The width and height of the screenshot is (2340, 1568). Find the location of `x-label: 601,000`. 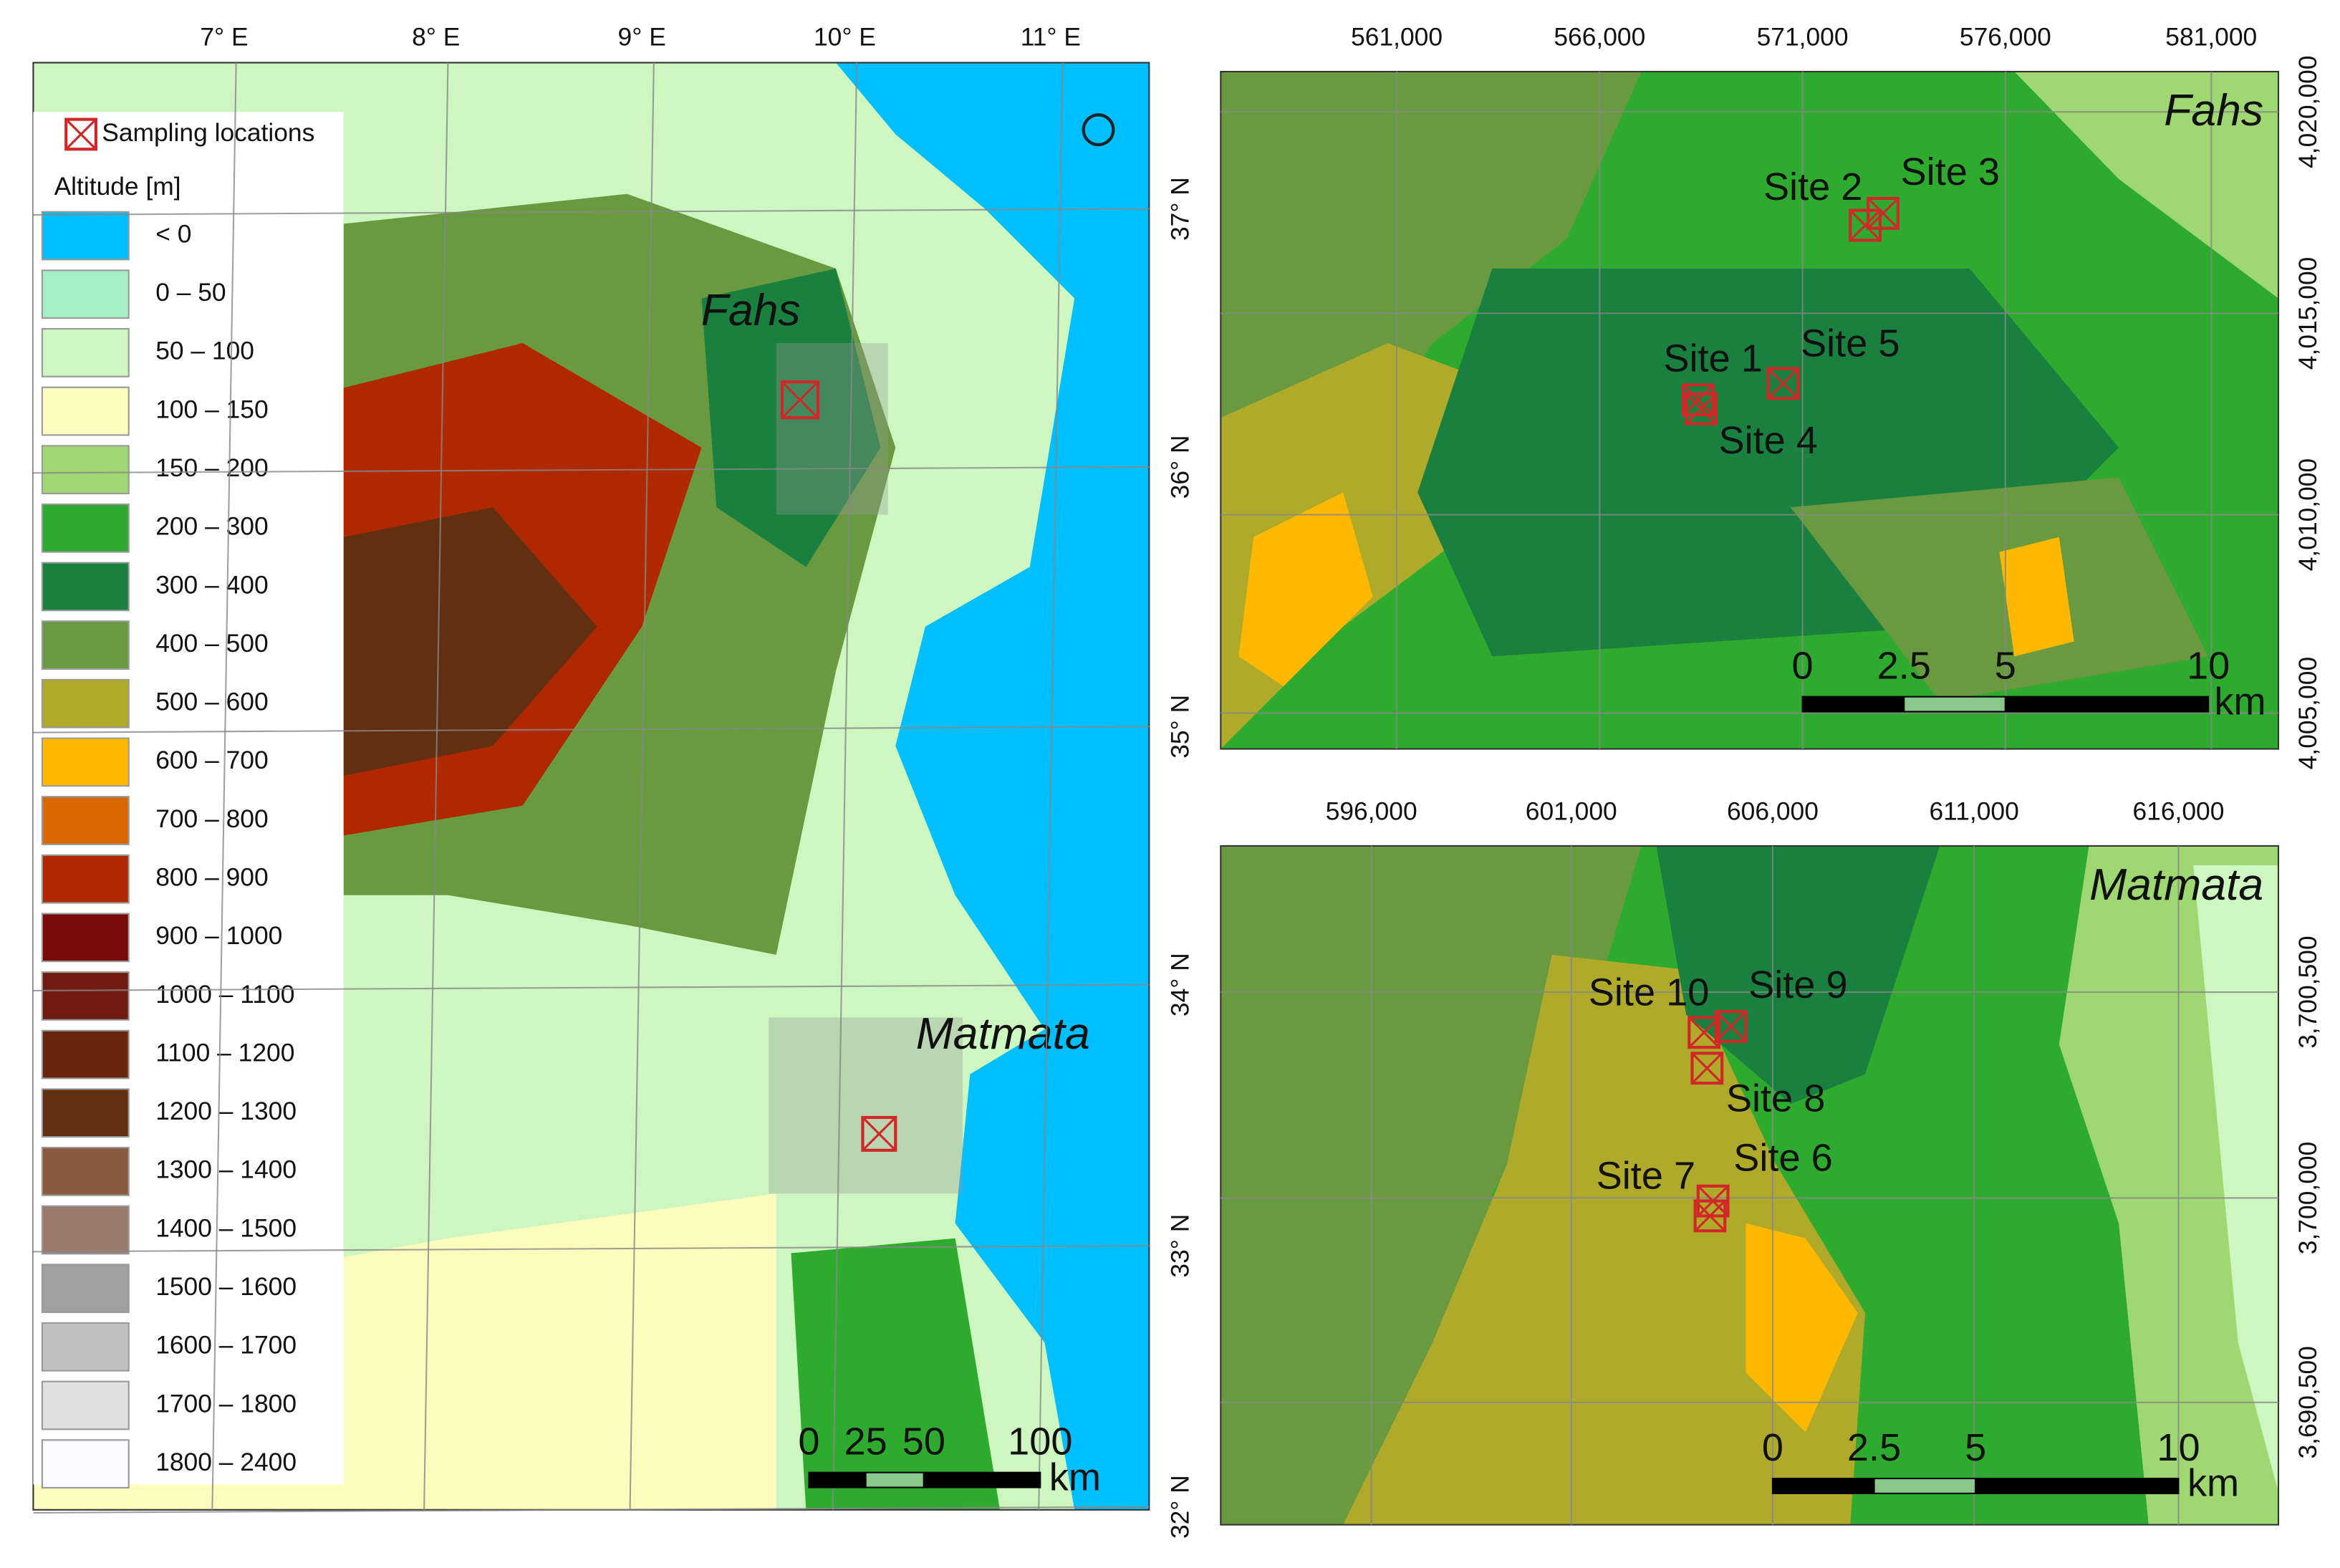

x-label: 601,000 is located at coordinates (1572, 811).